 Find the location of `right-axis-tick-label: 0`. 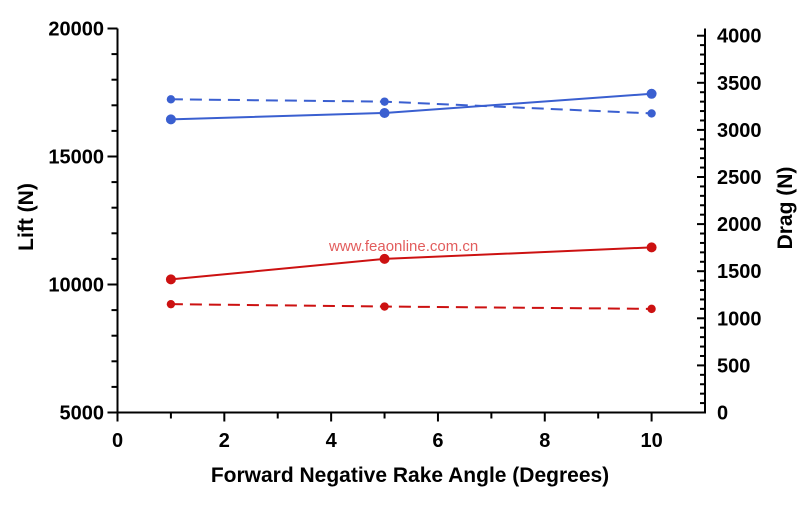

right-axis-tick-label: 0 is located at coordinates (722, 414).